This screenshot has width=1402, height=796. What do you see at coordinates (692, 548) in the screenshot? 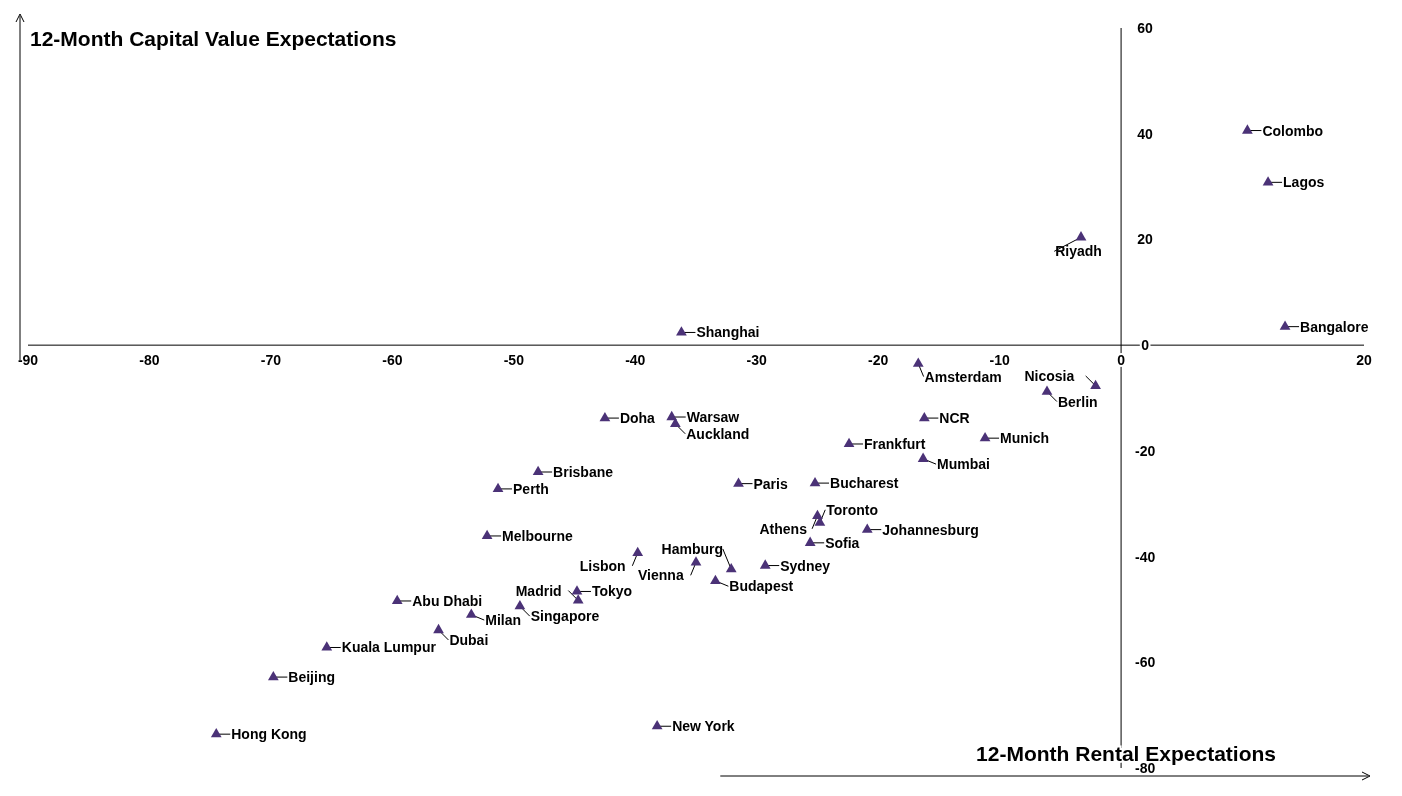
I see `annotation: Hamburg` at bounding box center [692, 548].